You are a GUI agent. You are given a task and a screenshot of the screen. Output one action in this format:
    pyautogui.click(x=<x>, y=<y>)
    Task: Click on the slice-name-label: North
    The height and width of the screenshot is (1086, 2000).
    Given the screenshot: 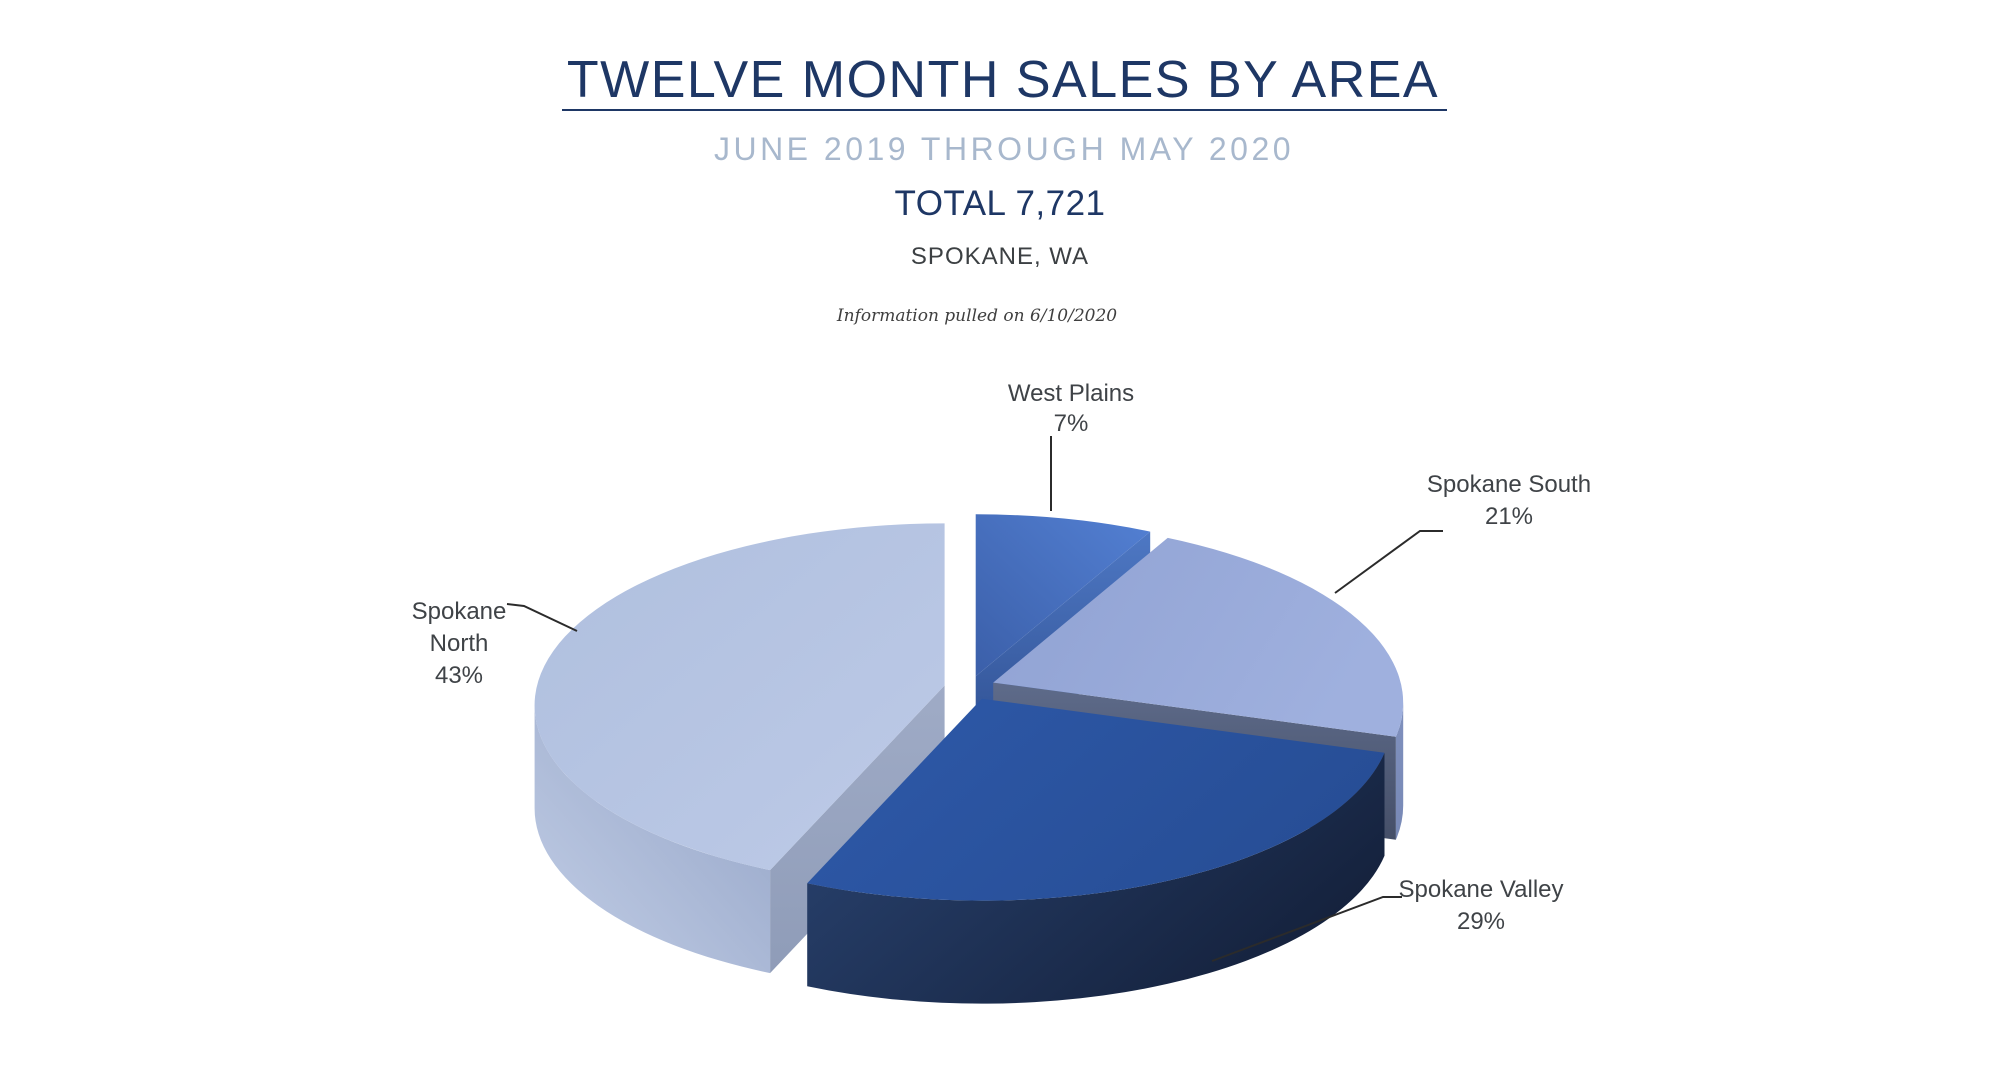 What is the action you would take?
    pyautogui.click(x=459, y=643)
    